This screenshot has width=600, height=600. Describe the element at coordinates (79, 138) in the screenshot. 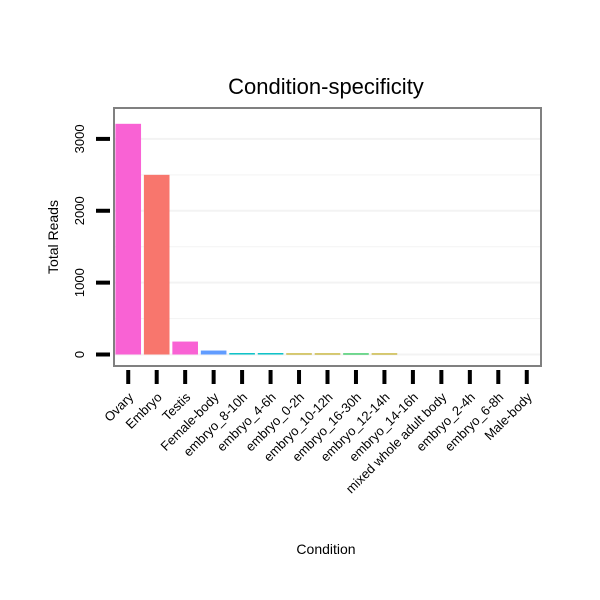

I see `y-tick-label: 3000` at that location.